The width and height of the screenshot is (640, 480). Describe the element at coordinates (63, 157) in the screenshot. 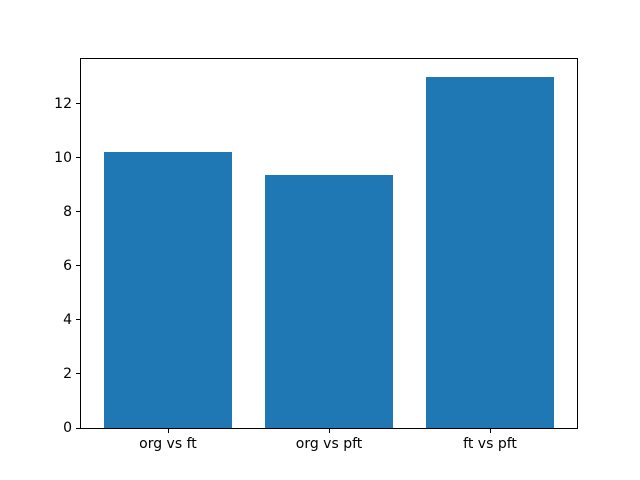

I see `y-tick-label: 10` at that location.